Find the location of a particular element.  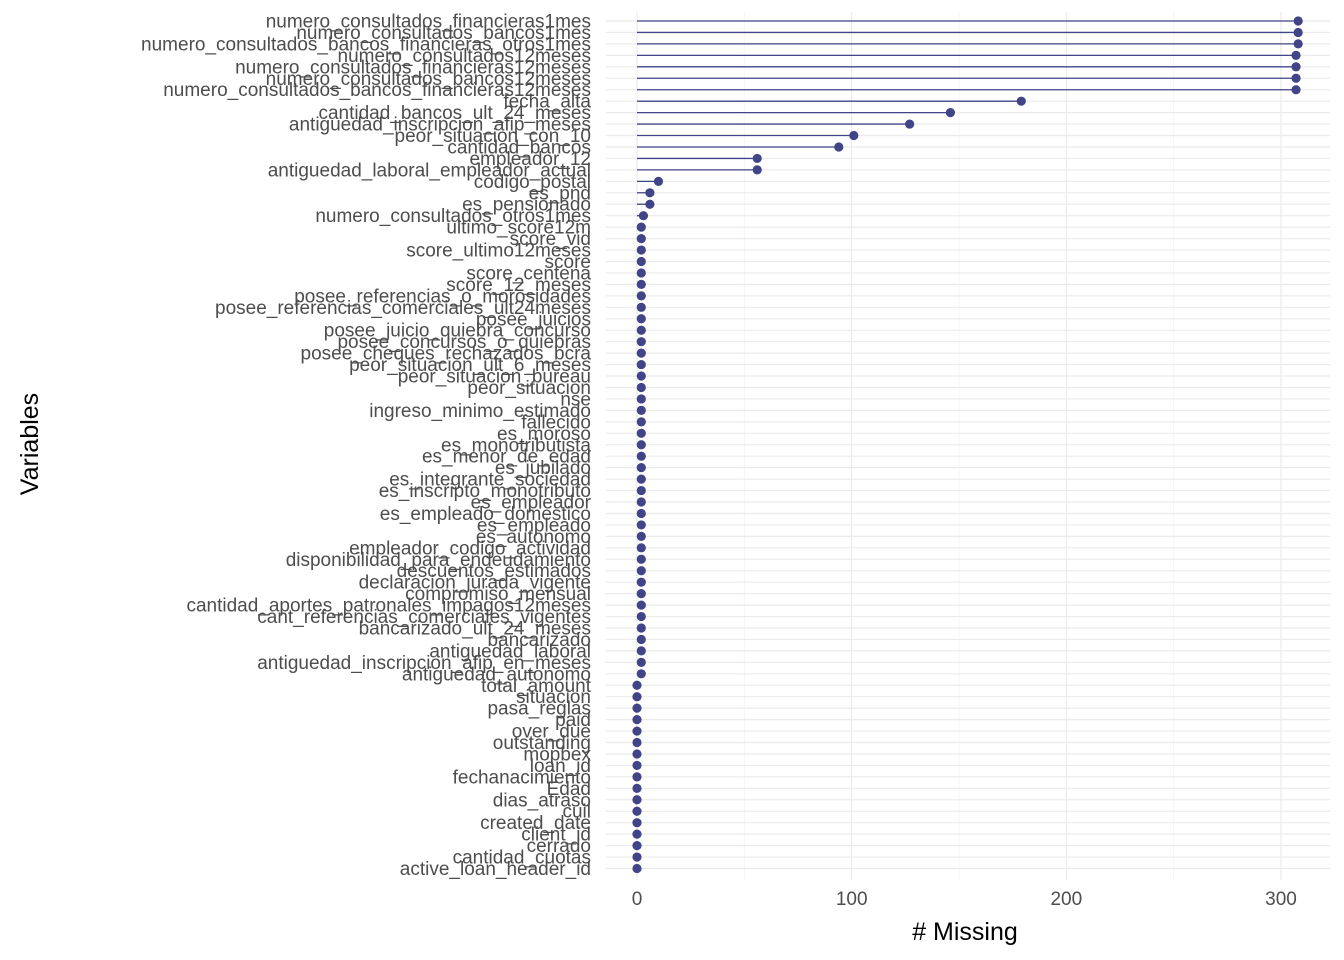

variable-label: score_vid is located at coordinates (550, 239).